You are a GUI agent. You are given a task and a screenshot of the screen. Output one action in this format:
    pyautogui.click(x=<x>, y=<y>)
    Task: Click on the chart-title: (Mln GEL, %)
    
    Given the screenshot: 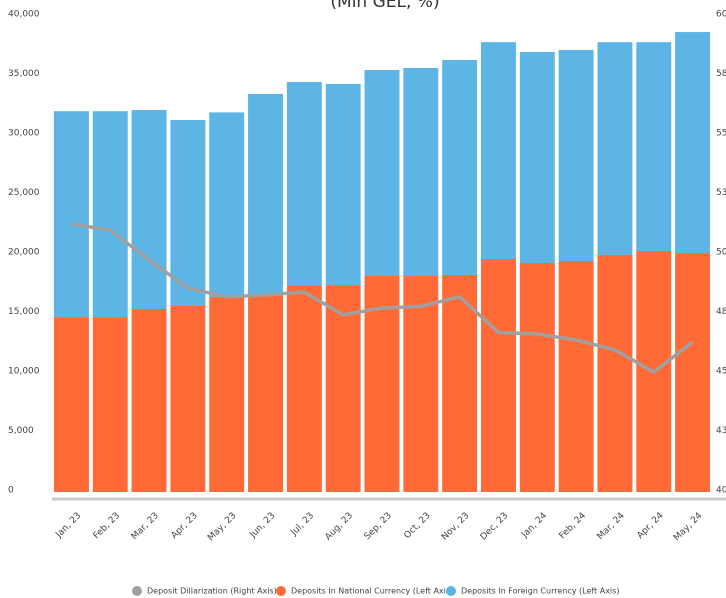 What is the action you would take?
    pyautogui.click(x=384, y=6)
    